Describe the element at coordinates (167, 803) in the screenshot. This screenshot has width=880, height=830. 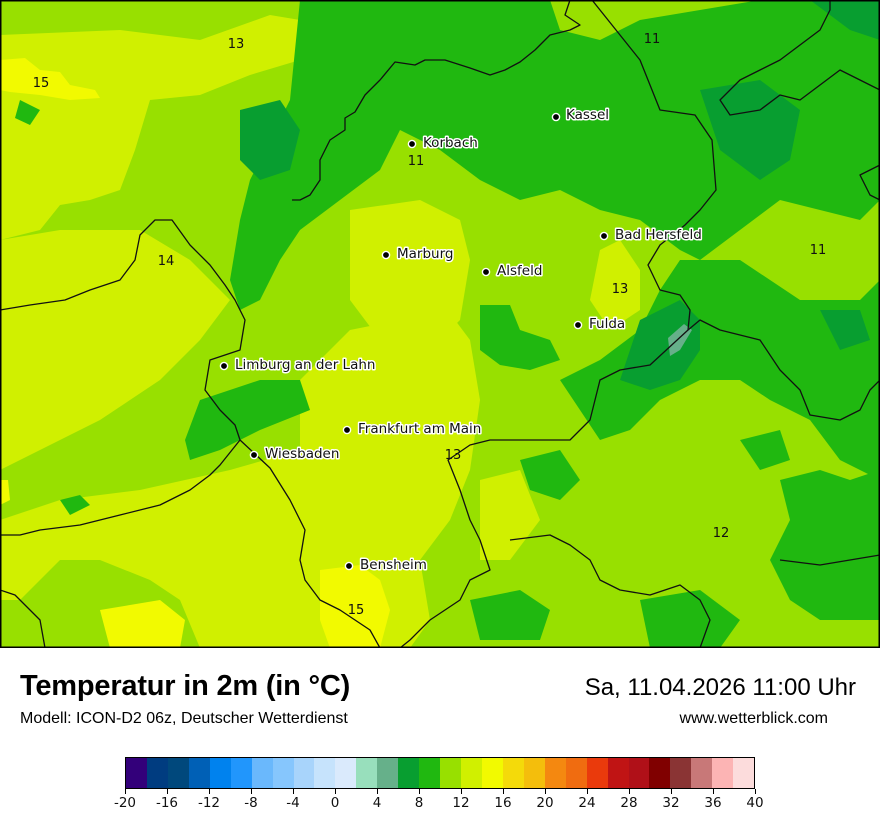
I see `colorbar-tick-label: -16` at that location.